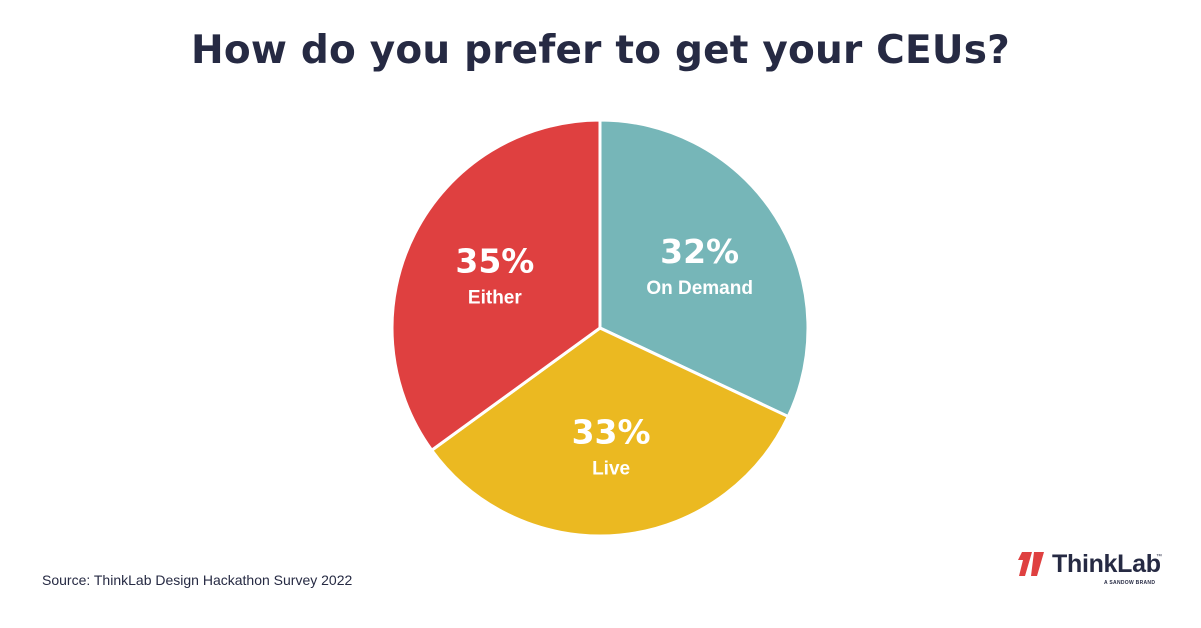 Image resolution: width=1201 pixels, height=628 pixels. Describe the element at coordinates (494, 260) in the screenshot. I see `slice-value-either: 35%` at that location.